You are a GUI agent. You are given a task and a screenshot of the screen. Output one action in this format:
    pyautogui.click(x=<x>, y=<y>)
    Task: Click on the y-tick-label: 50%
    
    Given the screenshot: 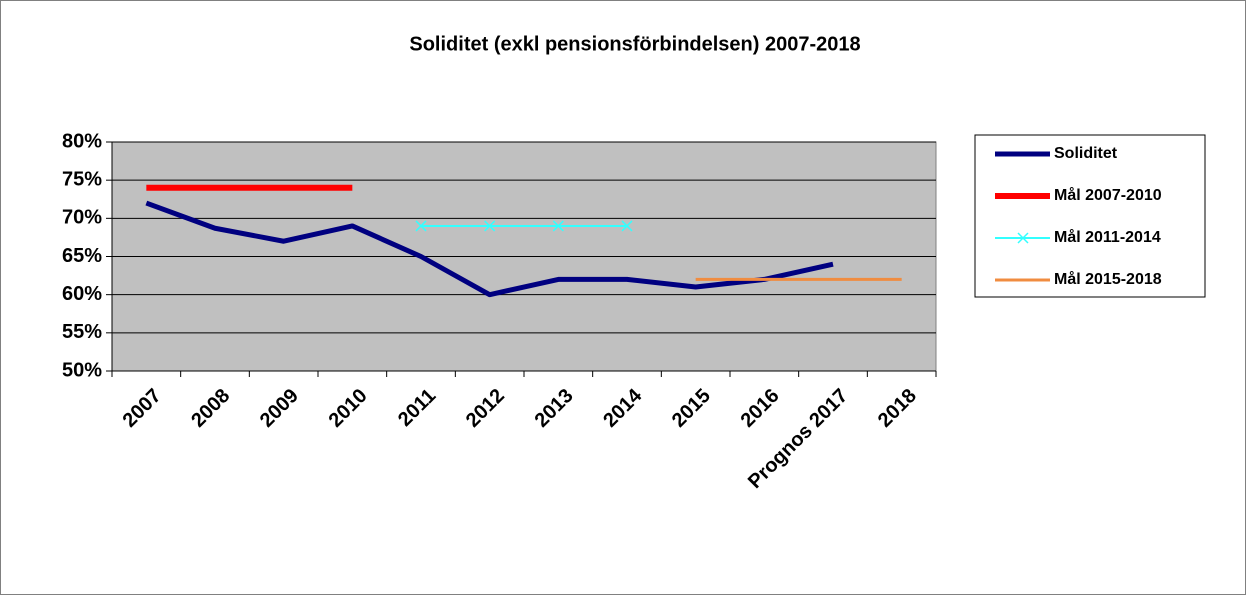 What is the action you would take?
    pyautogui.click(x=82, y=370)
    